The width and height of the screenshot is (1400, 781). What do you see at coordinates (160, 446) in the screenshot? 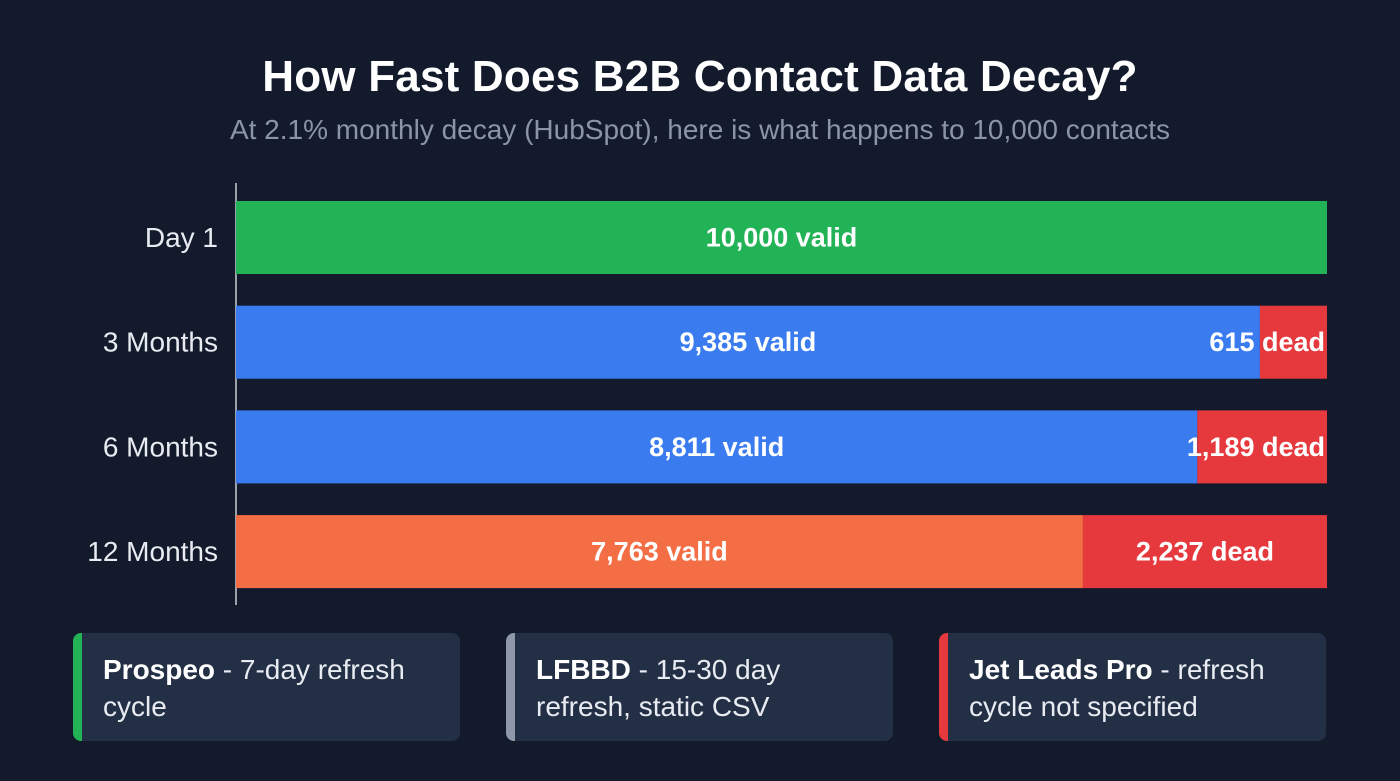
I see `category-label: 6 Months` at bounding box center [160, 446].